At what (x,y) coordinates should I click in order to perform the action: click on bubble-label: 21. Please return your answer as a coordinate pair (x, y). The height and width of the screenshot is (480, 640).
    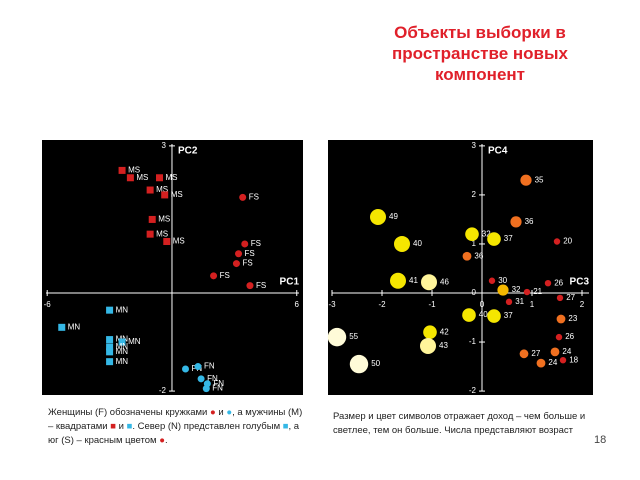
    Looking at the image, I should click on (537, 291).